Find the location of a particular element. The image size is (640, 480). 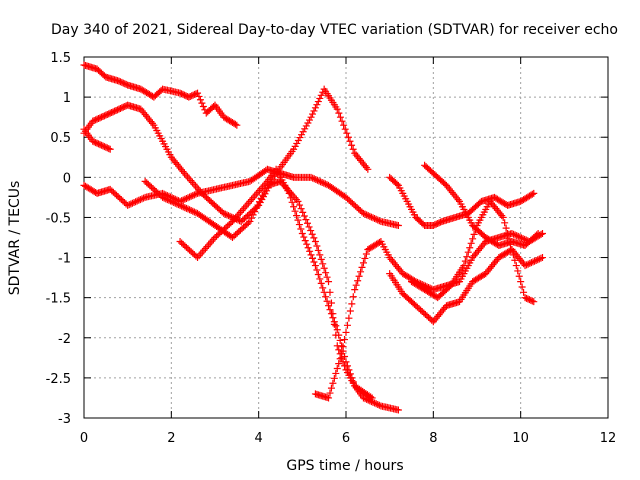

series-11-markers is located at coordinates (473, 251).